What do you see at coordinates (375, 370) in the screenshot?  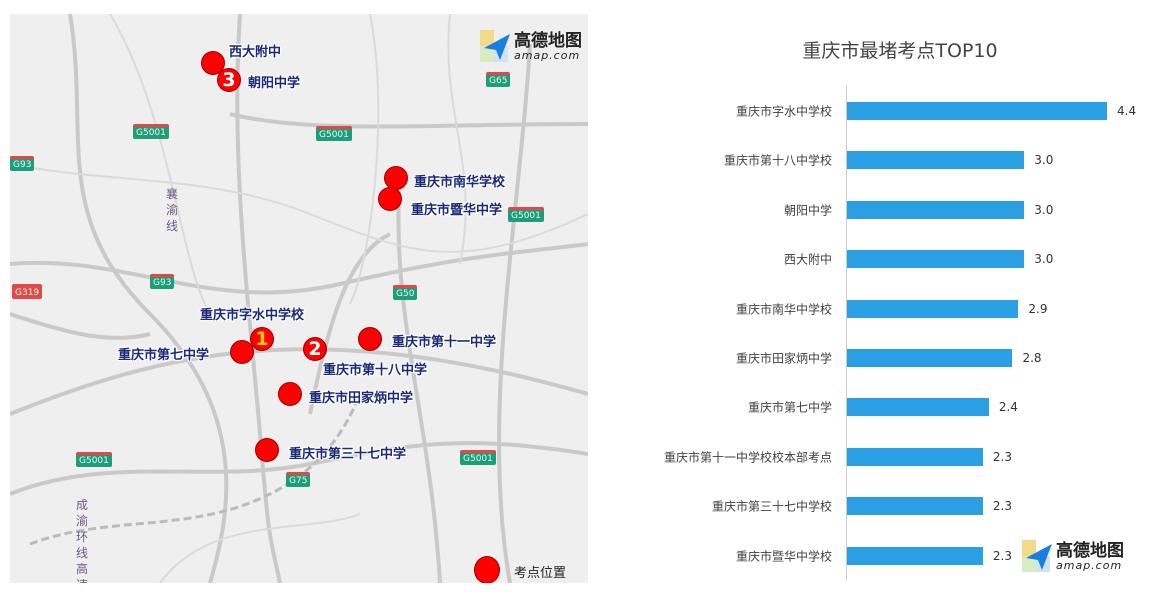 I see `marker-label: 重庆市第十八中学` at bounding box center [375, 370].